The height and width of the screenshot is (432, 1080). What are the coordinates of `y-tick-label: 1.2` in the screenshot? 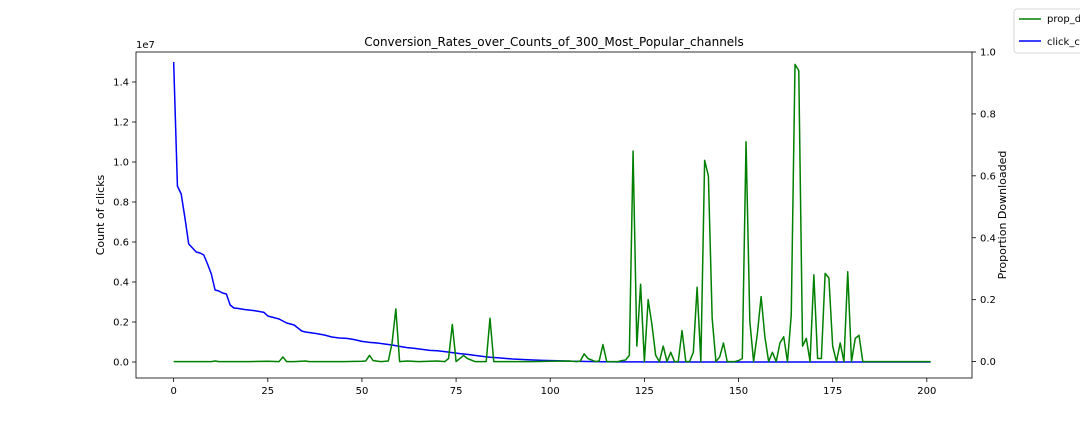 It's located at (121, 123).